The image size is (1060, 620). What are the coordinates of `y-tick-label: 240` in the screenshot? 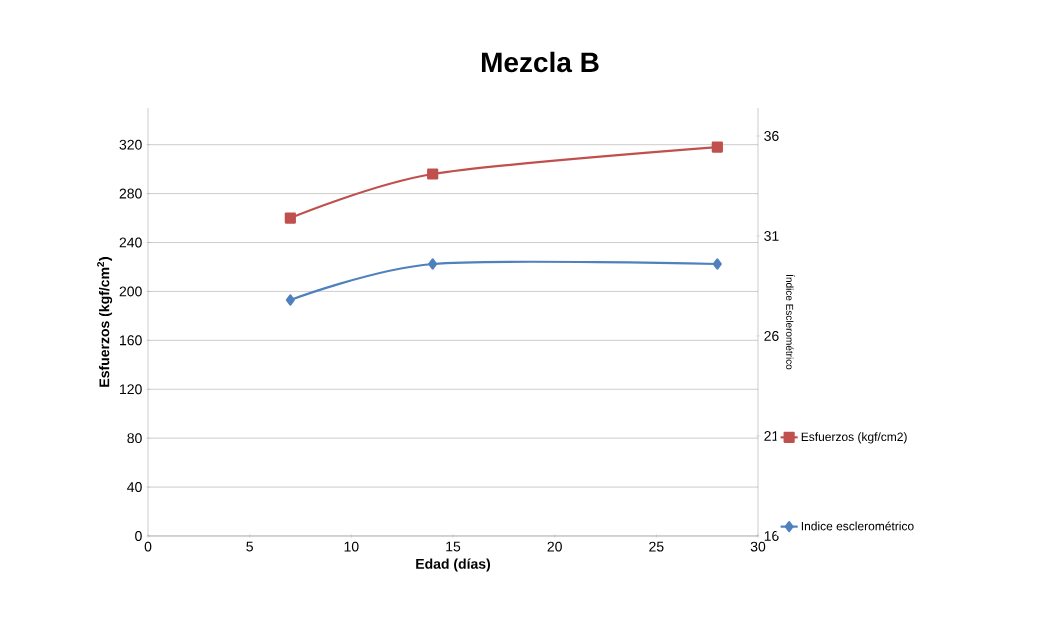 It's located at (130, 242).